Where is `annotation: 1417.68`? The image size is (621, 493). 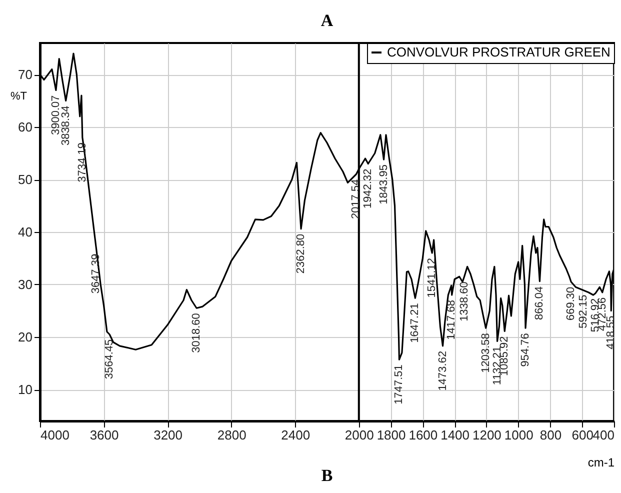
annotation: 1417.68 is located at coordinates (452, 320).